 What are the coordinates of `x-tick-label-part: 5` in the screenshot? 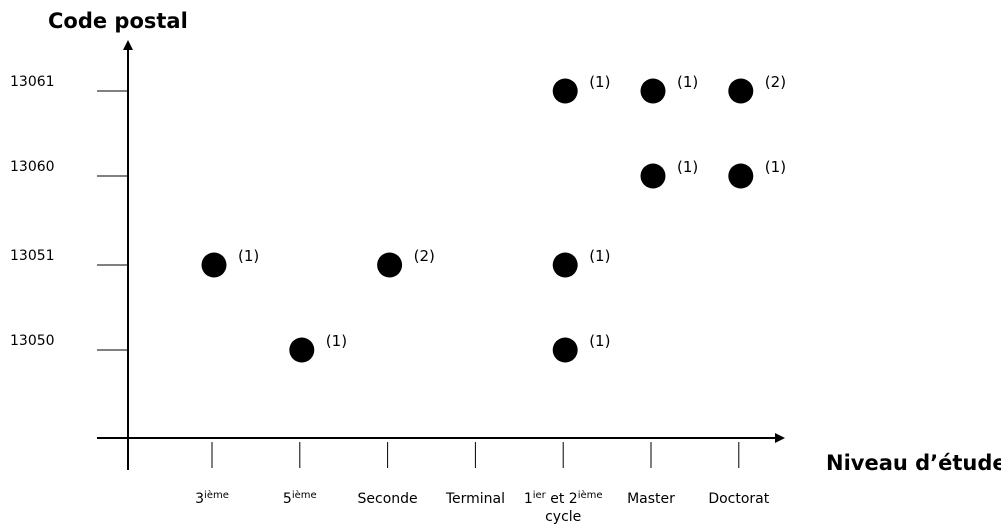 It's located at (287, 499).